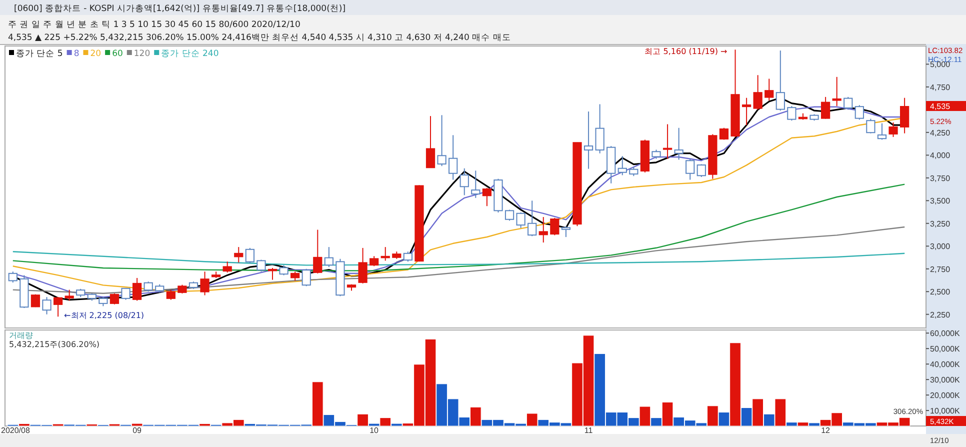 The width and height of the screenshot is (966, 447). What do you see at coordinates (940, 292) in the screenshot?
I see `y-tick-label: 2,500` at bounding box center [940, 292].